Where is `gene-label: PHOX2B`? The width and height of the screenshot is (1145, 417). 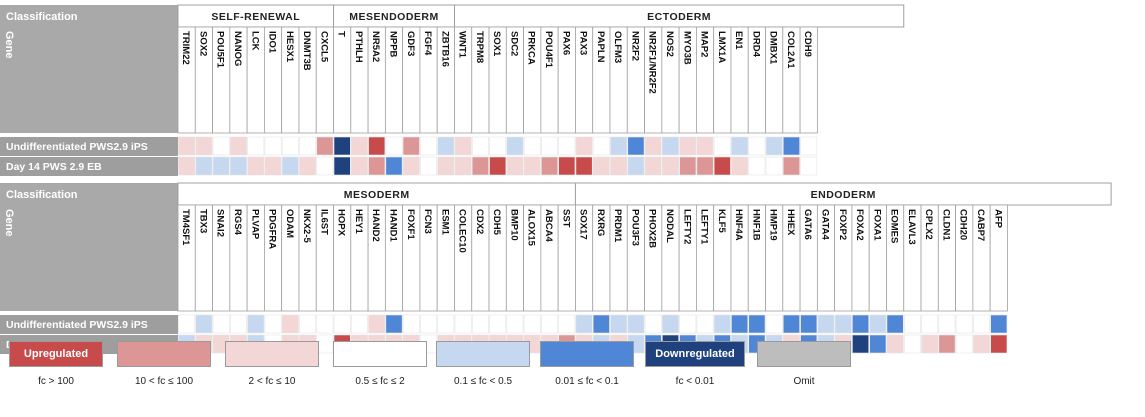
gene-label: PHOX2B is located at coordinates (652, 228).